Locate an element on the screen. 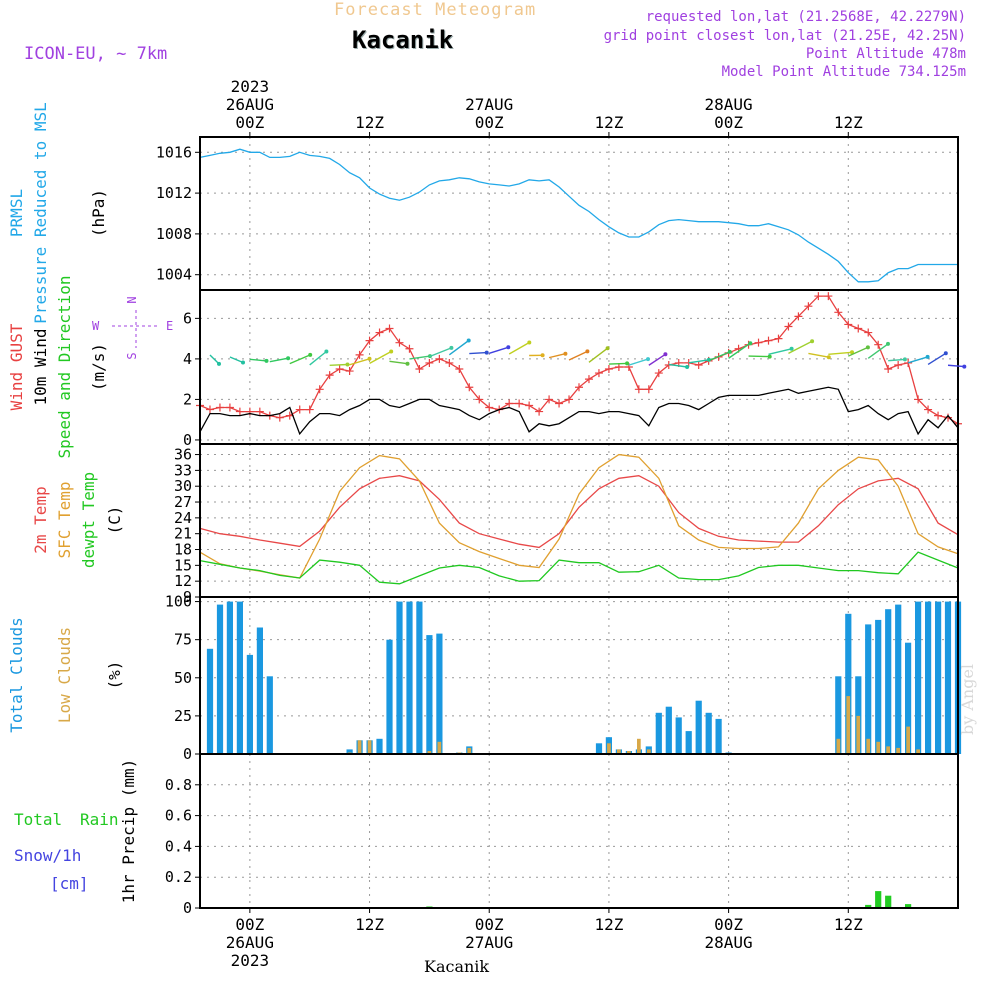 The image size is (1000, 1000). pressure-panel: 1004 1008 1012 1016 is located at coordinates (557, 213).